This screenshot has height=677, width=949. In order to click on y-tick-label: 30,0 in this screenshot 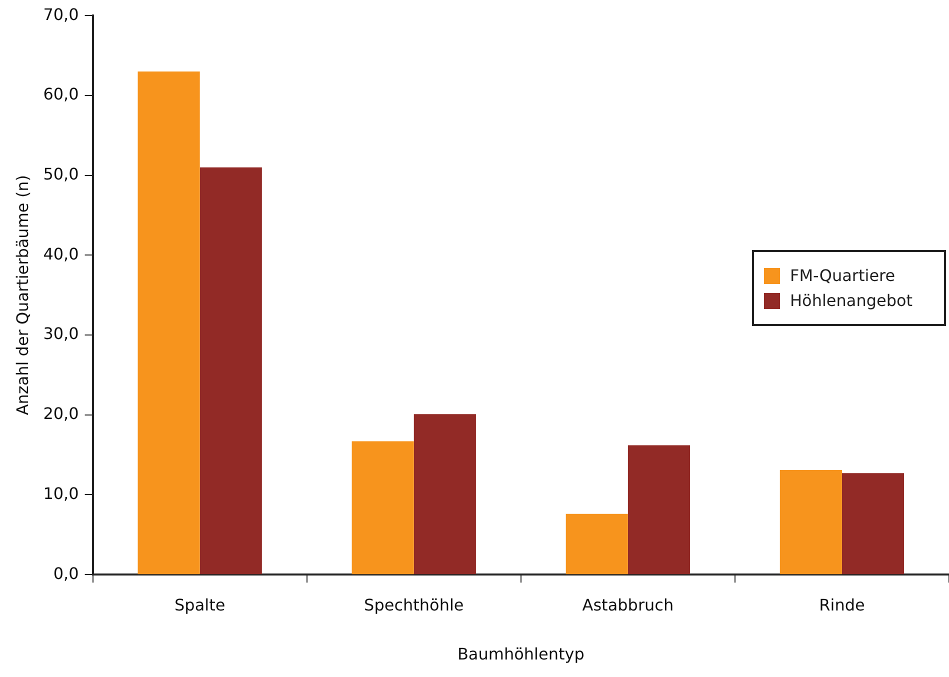, I will do `click(61, 334)`.